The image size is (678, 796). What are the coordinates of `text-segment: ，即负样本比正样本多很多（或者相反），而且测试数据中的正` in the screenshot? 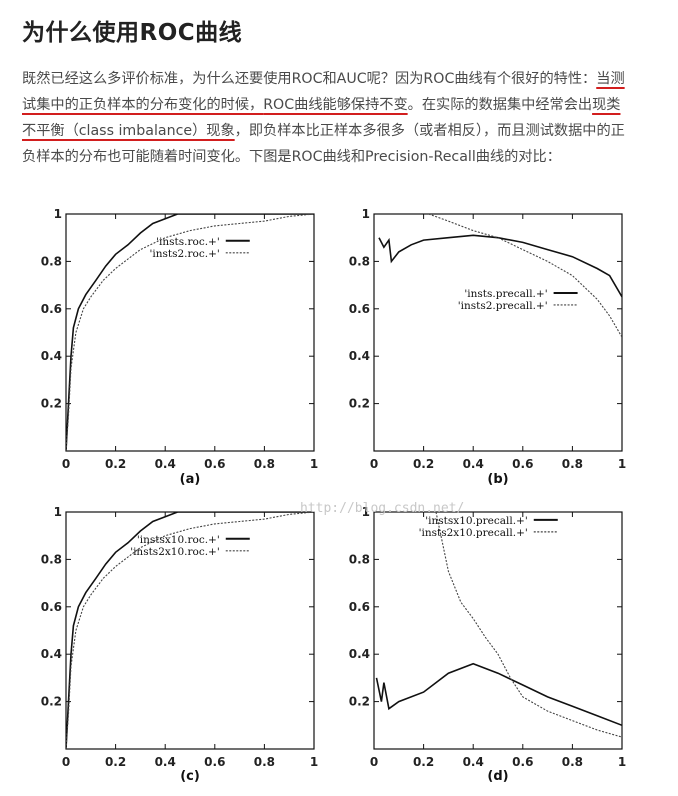 It's located at (429, 131).